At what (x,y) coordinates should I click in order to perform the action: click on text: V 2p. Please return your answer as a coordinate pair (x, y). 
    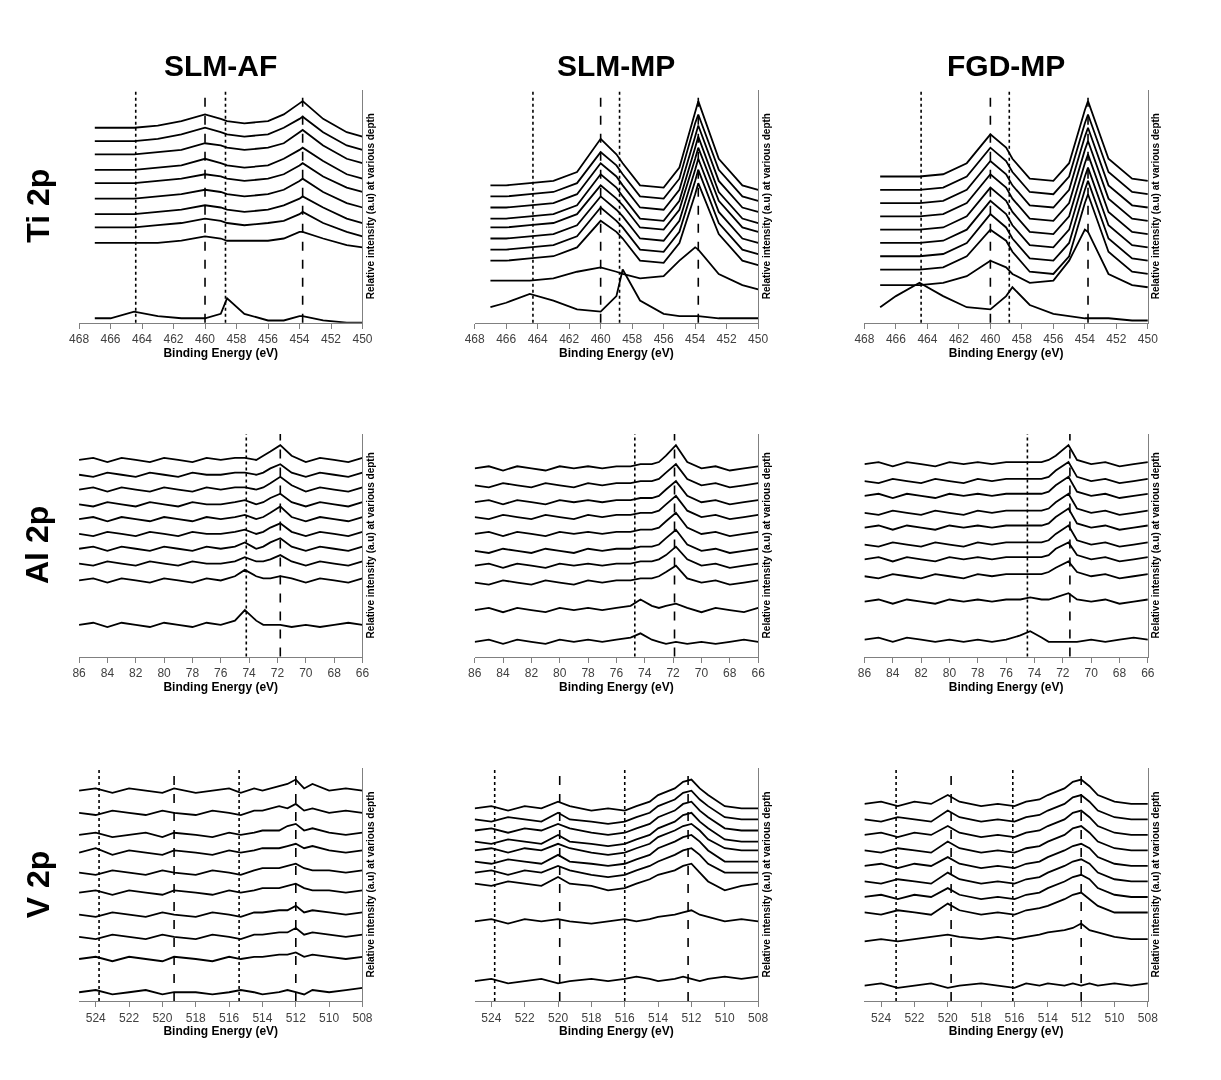
    Looking at the image, I should click on (38, 884).